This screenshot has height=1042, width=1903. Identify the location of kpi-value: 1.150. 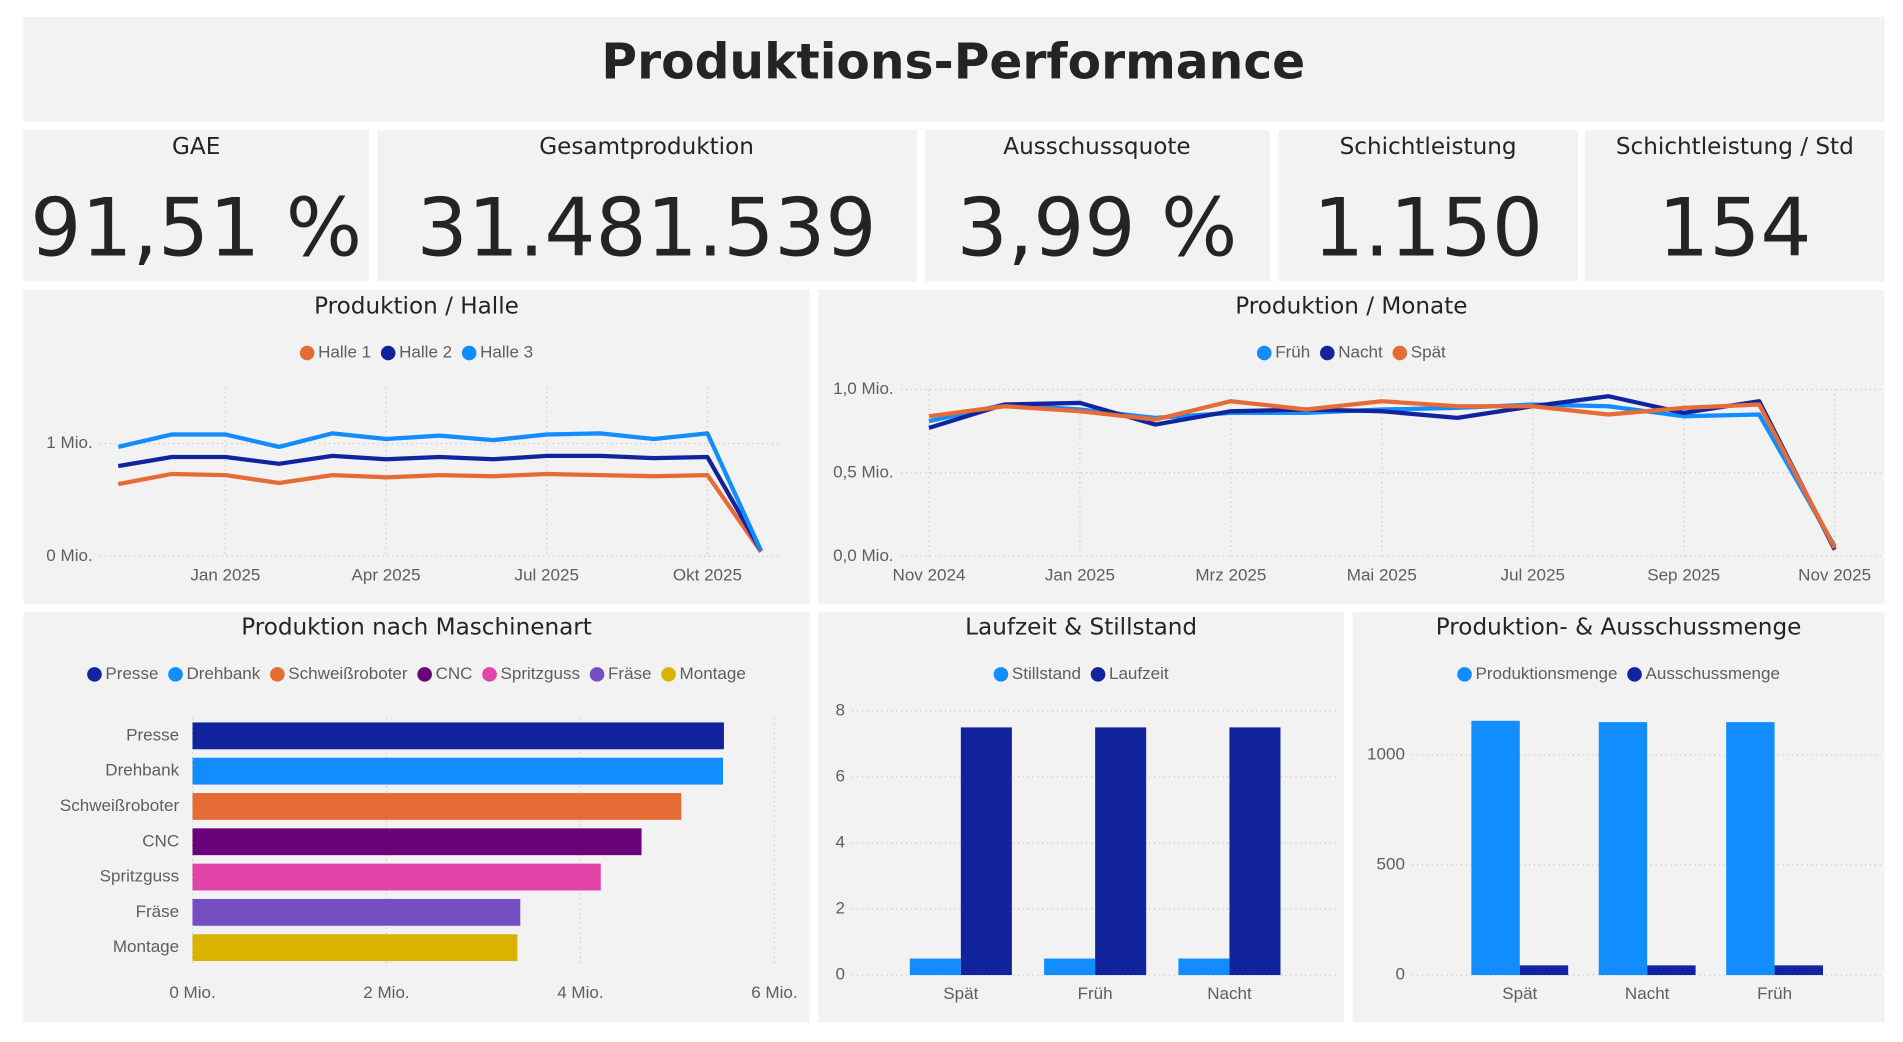
(1428, 228).